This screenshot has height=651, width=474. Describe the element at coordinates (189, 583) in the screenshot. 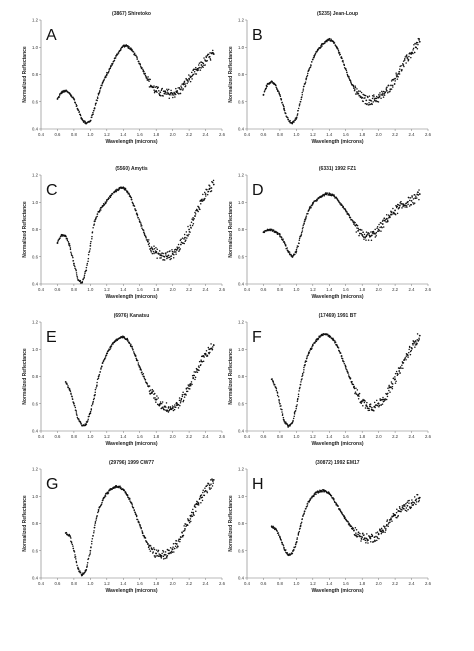

I see `x-tick-label: 2.2` at that location.